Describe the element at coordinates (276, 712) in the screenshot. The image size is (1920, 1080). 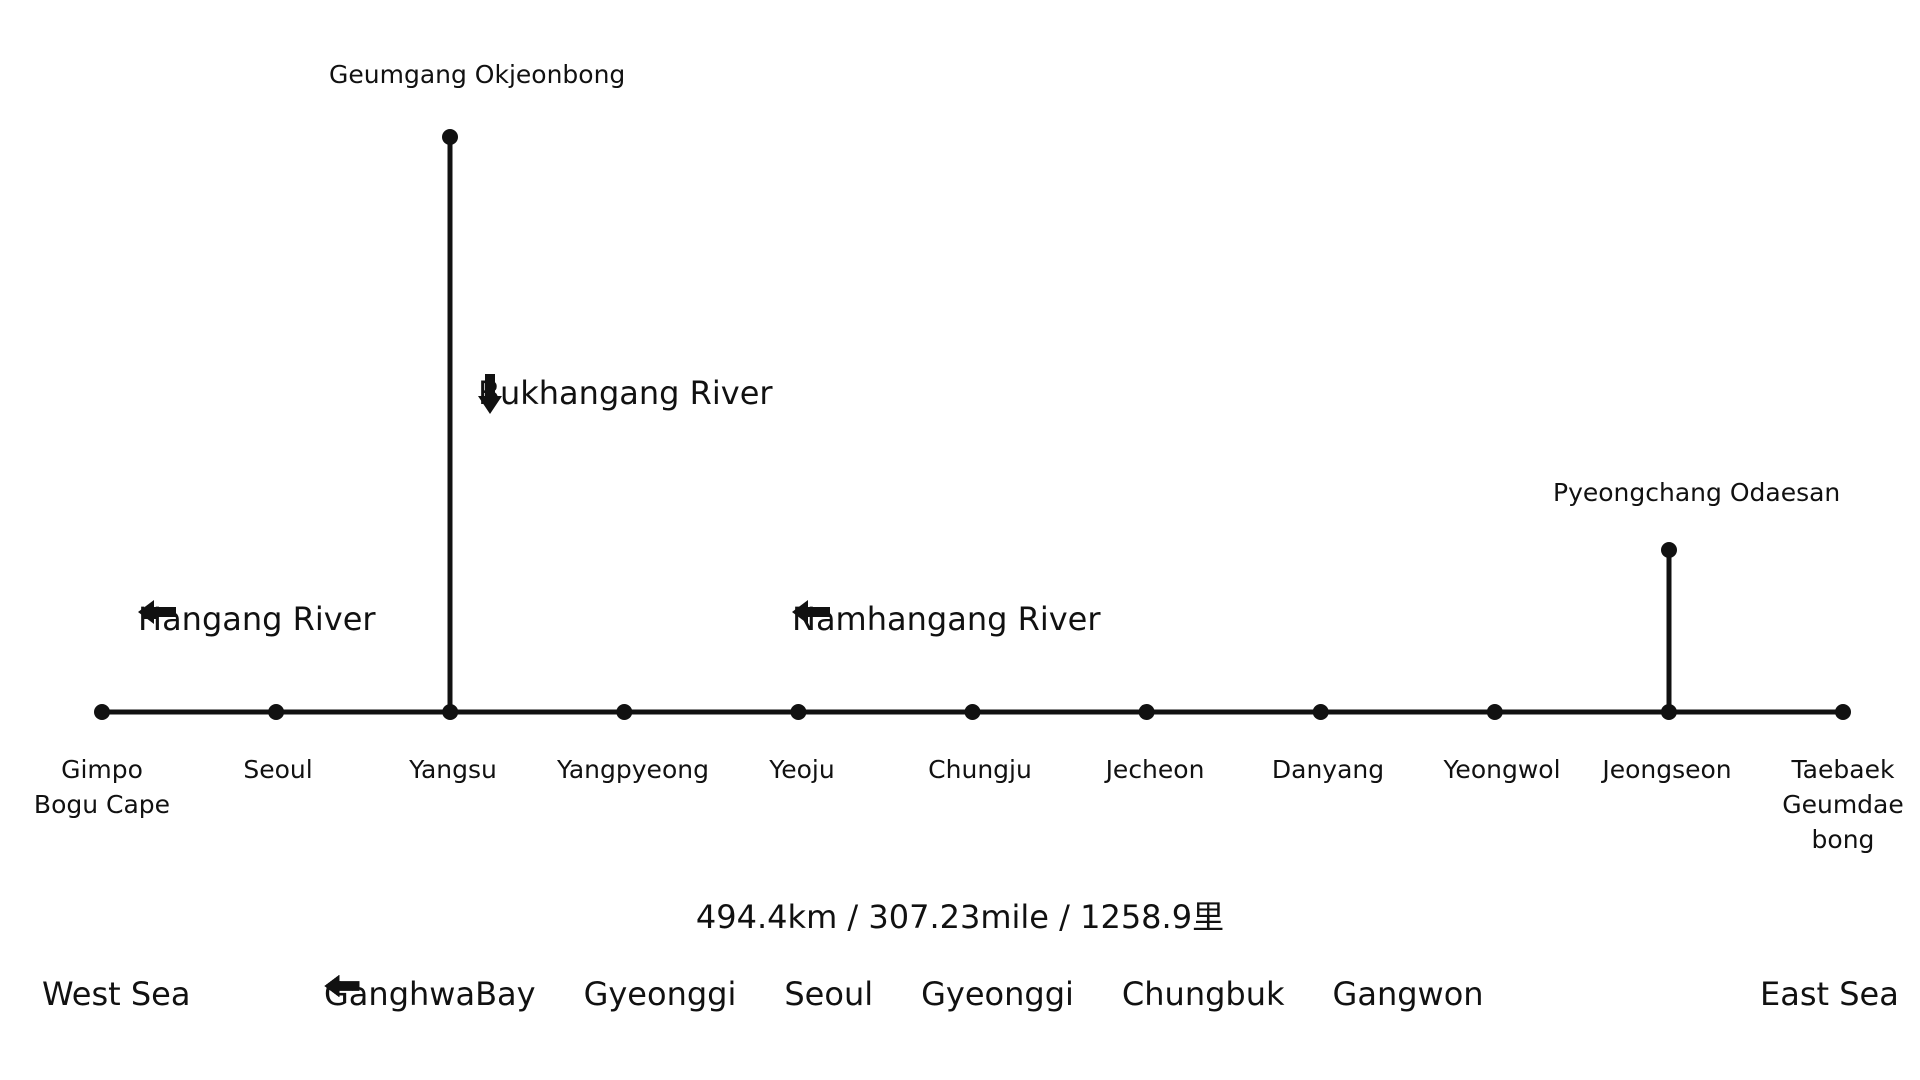
I see `stop-node-seoul` at that location.